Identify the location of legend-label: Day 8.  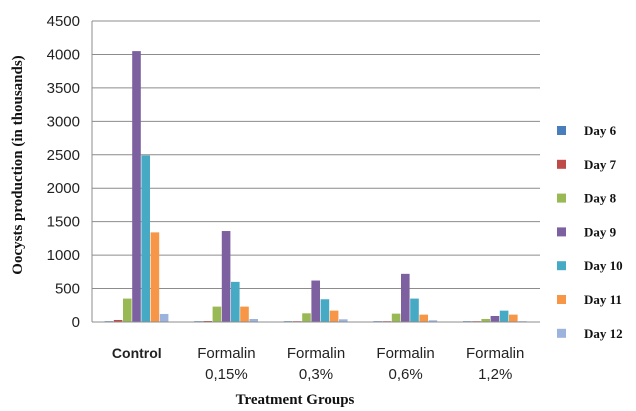
(600, 198).